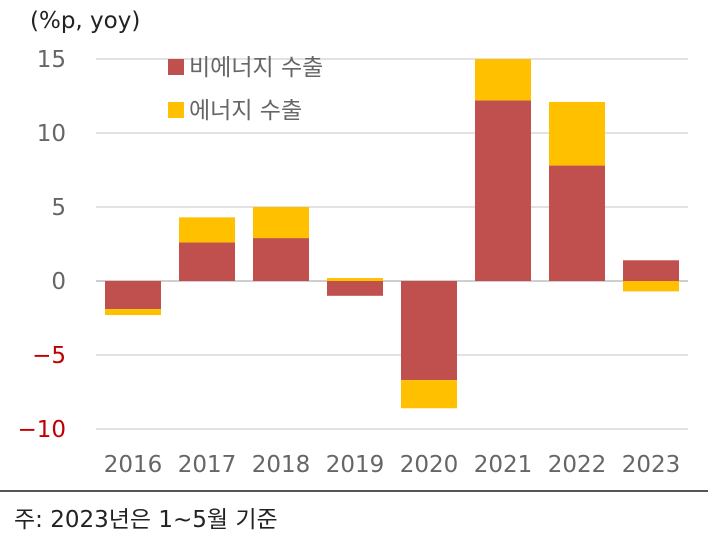  What do you see at coordinates (133, 465) in the screenshot?
I see `x-tick-label: 2016` at bounding box center [133, 465].